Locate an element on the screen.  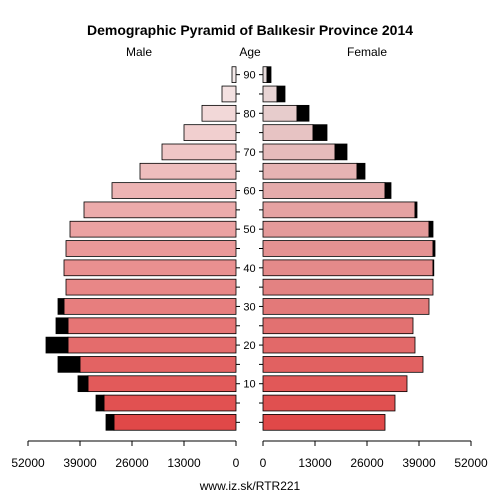
female-x-tick-label: 13000 is located at coordinates (315, 463).